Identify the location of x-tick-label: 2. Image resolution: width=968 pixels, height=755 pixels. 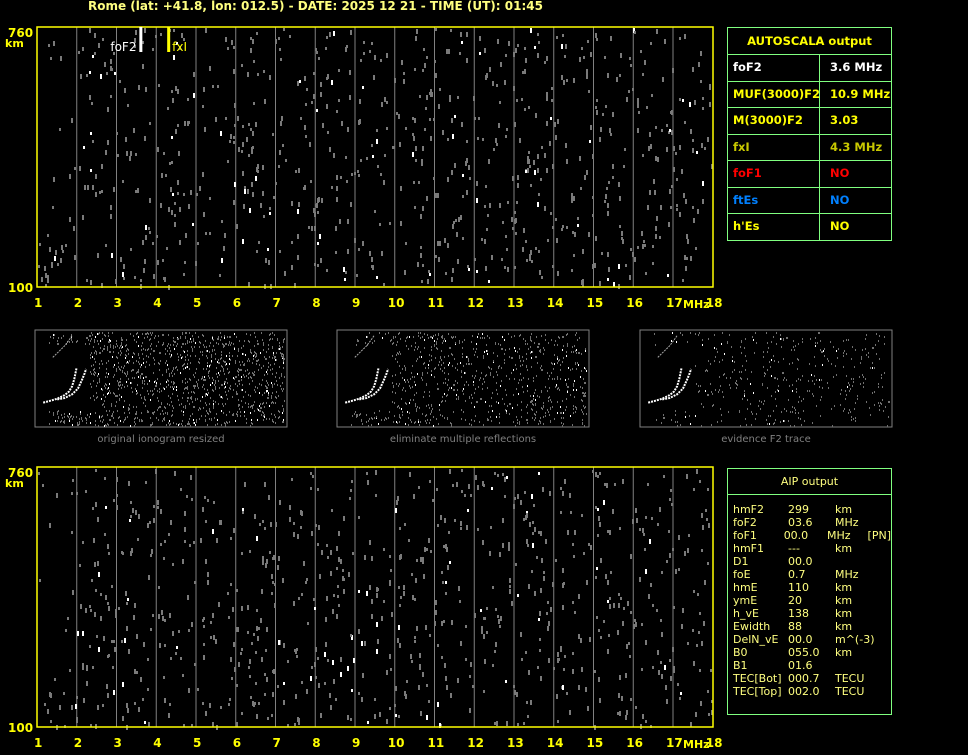
(78, 743).